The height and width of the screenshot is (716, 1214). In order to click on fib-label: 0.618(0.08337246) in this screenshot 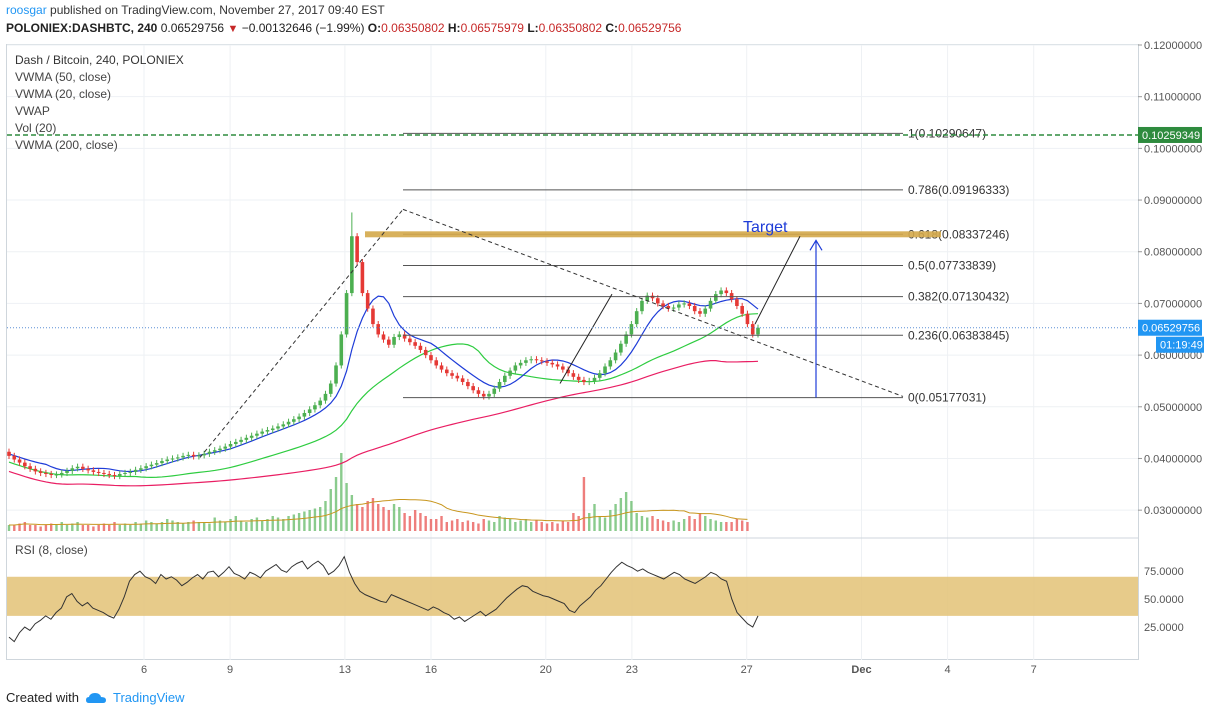, I will do `click(958, 234)`.